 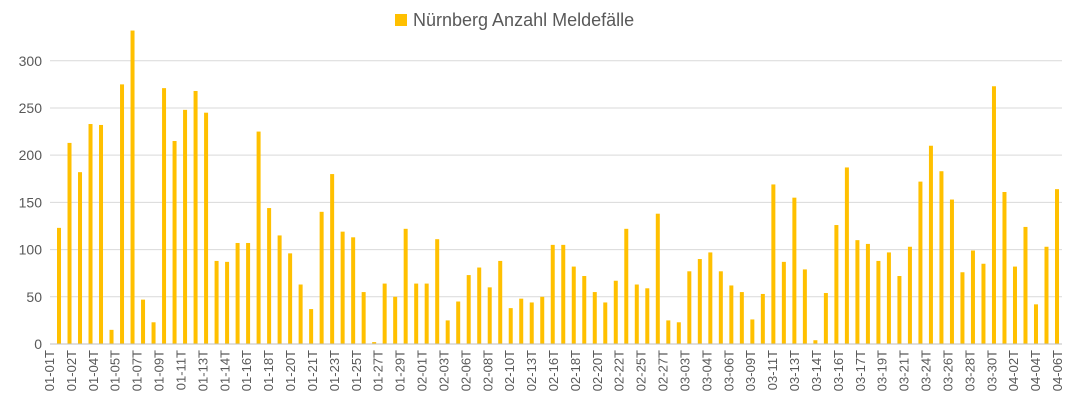 What do you see at coordinates (553, 370) in the screenshot?
I see `x-tick-label: 02-16T` at bounding box center [553, 370].